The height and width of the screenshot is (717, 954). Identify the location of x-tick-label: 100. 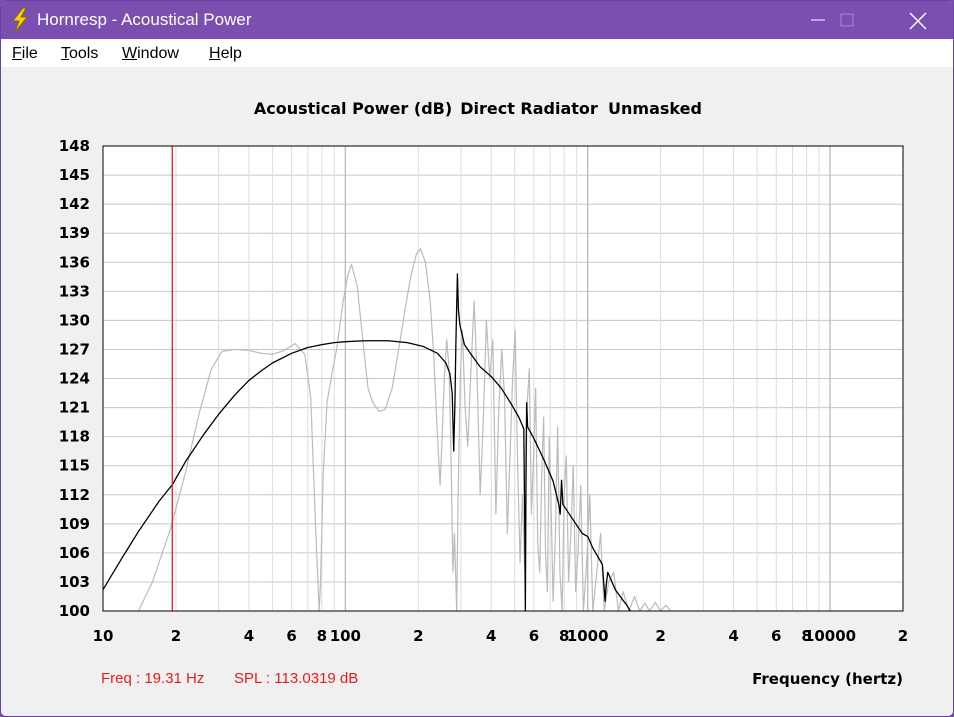
(345, 636).